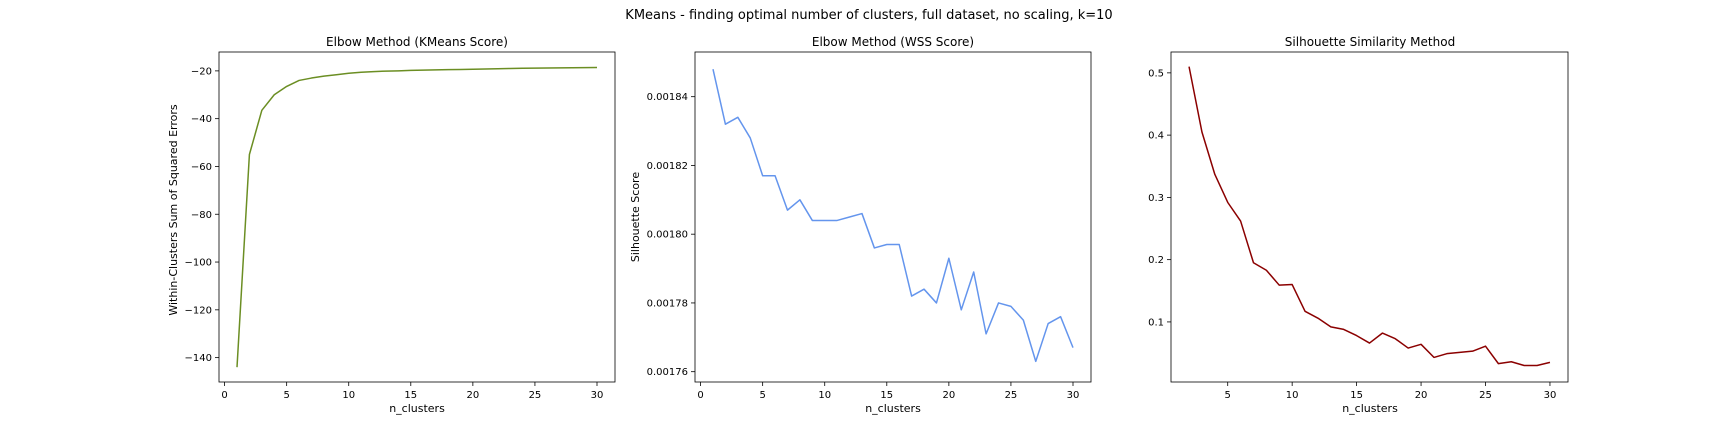 The height and width of the screenshot is (432, 1728). Describe the element at coordinates (667, 235) in the screenshot. I see `y-tick-label: 0.00180` at that location.